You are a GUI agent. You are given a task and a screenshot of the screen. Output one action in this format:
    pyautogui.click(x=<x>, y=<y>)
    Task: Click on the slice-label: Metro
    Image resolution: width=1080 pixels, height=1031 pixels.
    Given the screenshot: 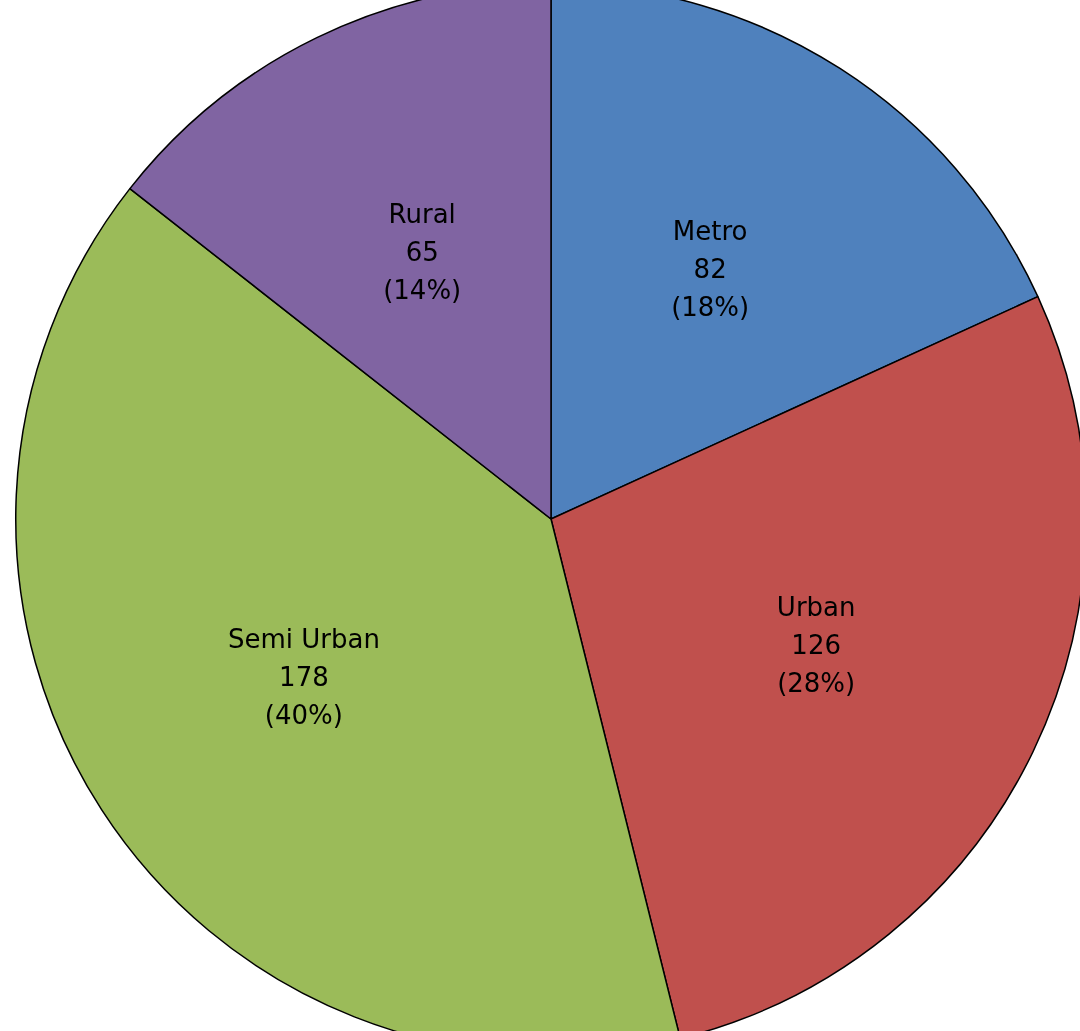 What is the action you would take?
    pyautogui.click(x=710, y=231)
    